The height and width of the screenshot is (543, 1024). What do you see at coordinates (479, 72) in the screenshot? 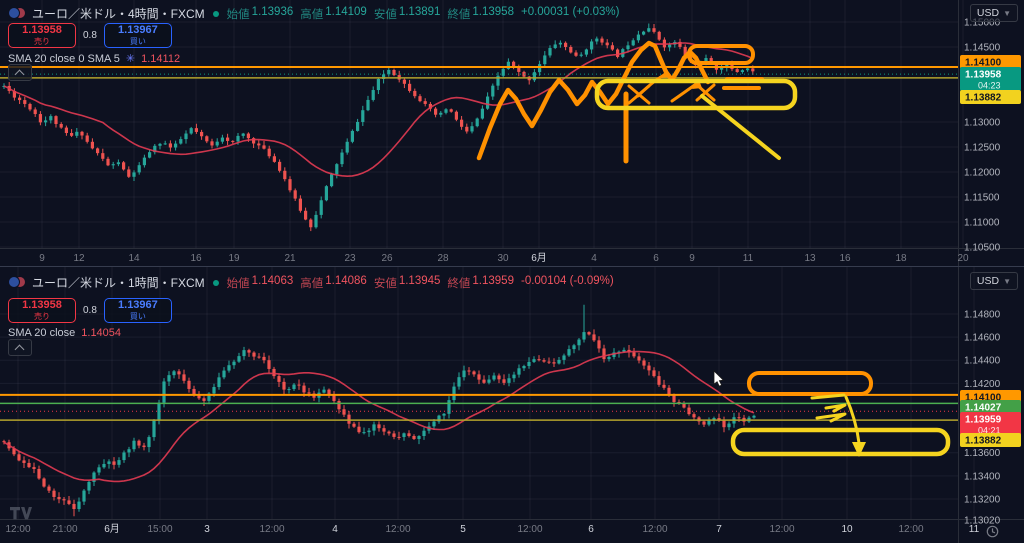
I see `price-levels` at bounding box center [479, 72].